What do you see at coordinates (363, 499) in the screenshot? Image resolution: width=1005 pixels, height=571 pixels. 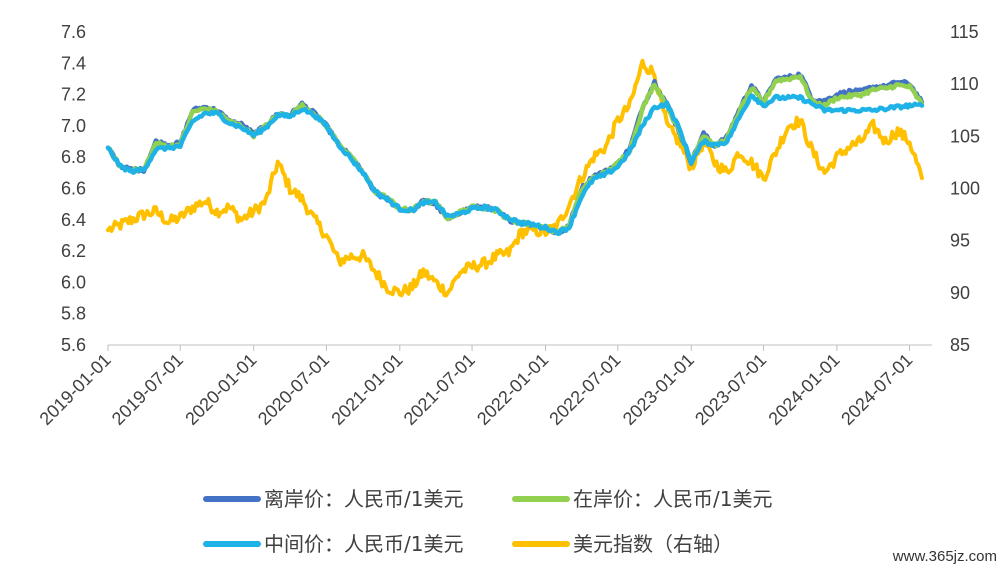 I see `legend-label: 离岸价：人民币/1美元` at bounding box center [363, 499].